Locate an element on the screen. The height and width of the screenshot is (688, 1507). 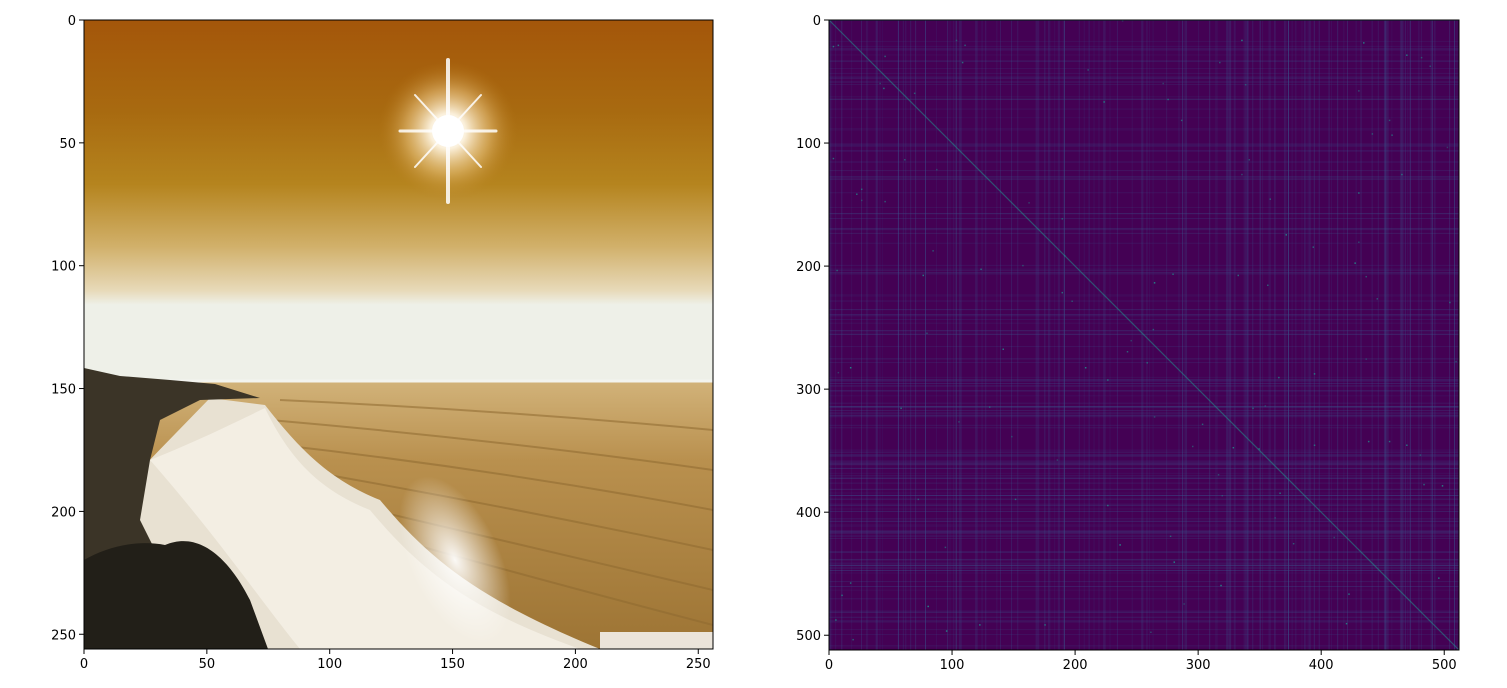
x-tick-label: 200 is located at coordinates (1075, 665).